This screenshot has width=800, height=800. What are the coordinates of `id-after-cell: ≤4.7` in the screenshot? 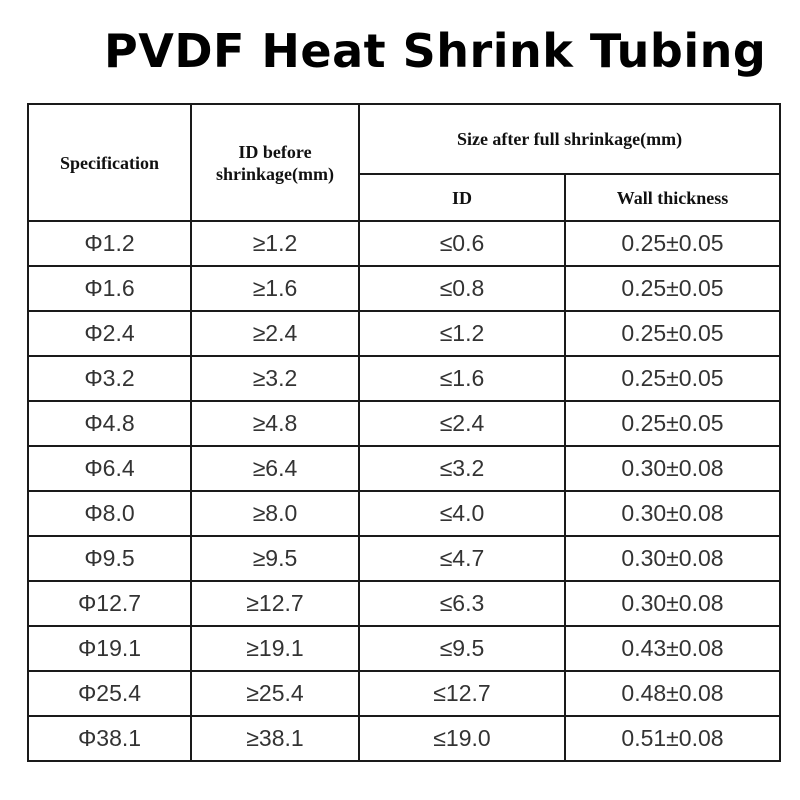 It's located at (462, 558).